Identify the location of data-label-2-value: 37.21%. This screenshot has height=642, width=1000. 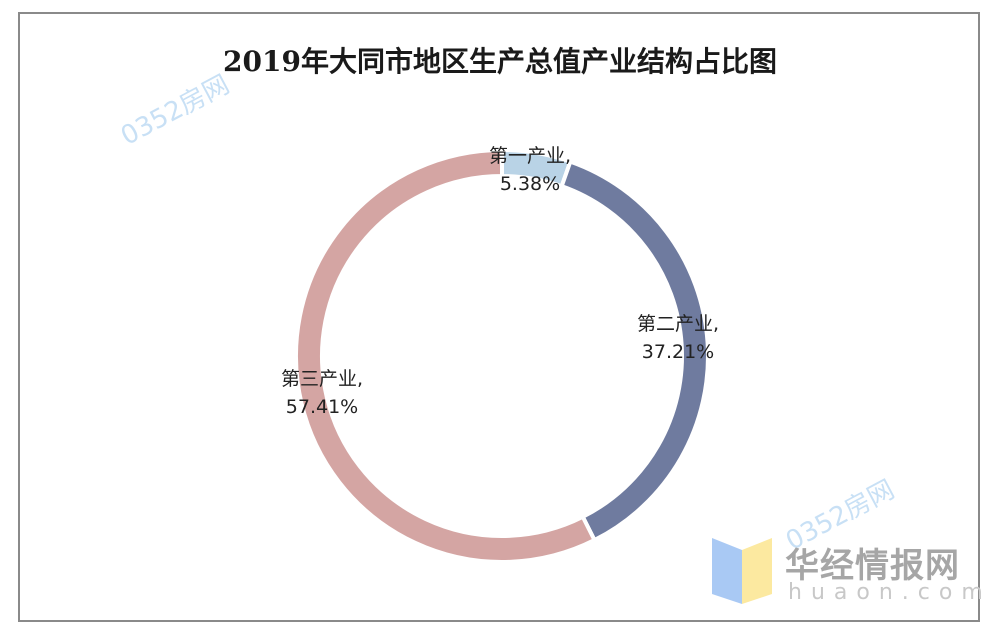
(678, 352).